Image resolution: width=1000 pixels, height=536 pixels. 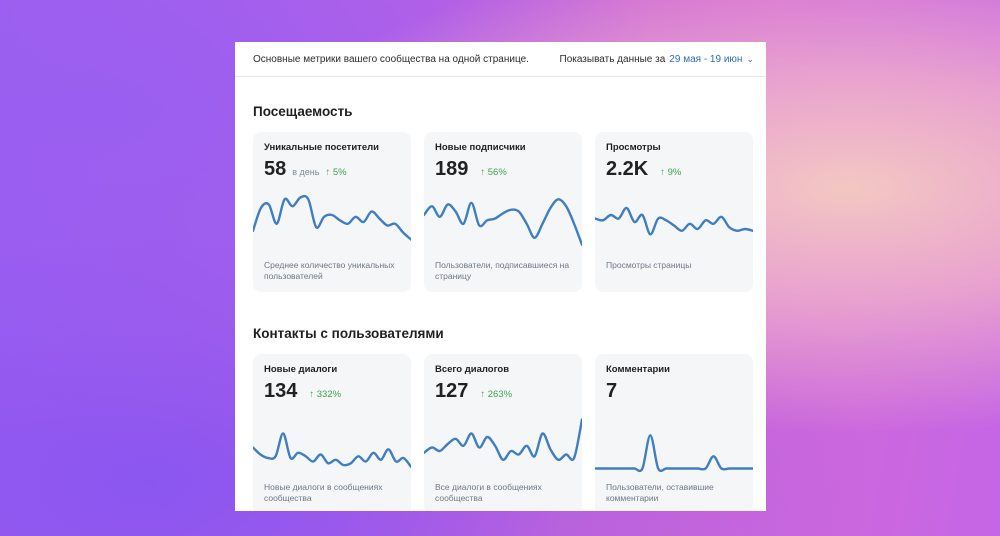 What do you see at coordinates (488, 492) in the screenshot?
I see `card-description: Все диалоги в сообщениях сообщества` at bounding box center [488, 492].